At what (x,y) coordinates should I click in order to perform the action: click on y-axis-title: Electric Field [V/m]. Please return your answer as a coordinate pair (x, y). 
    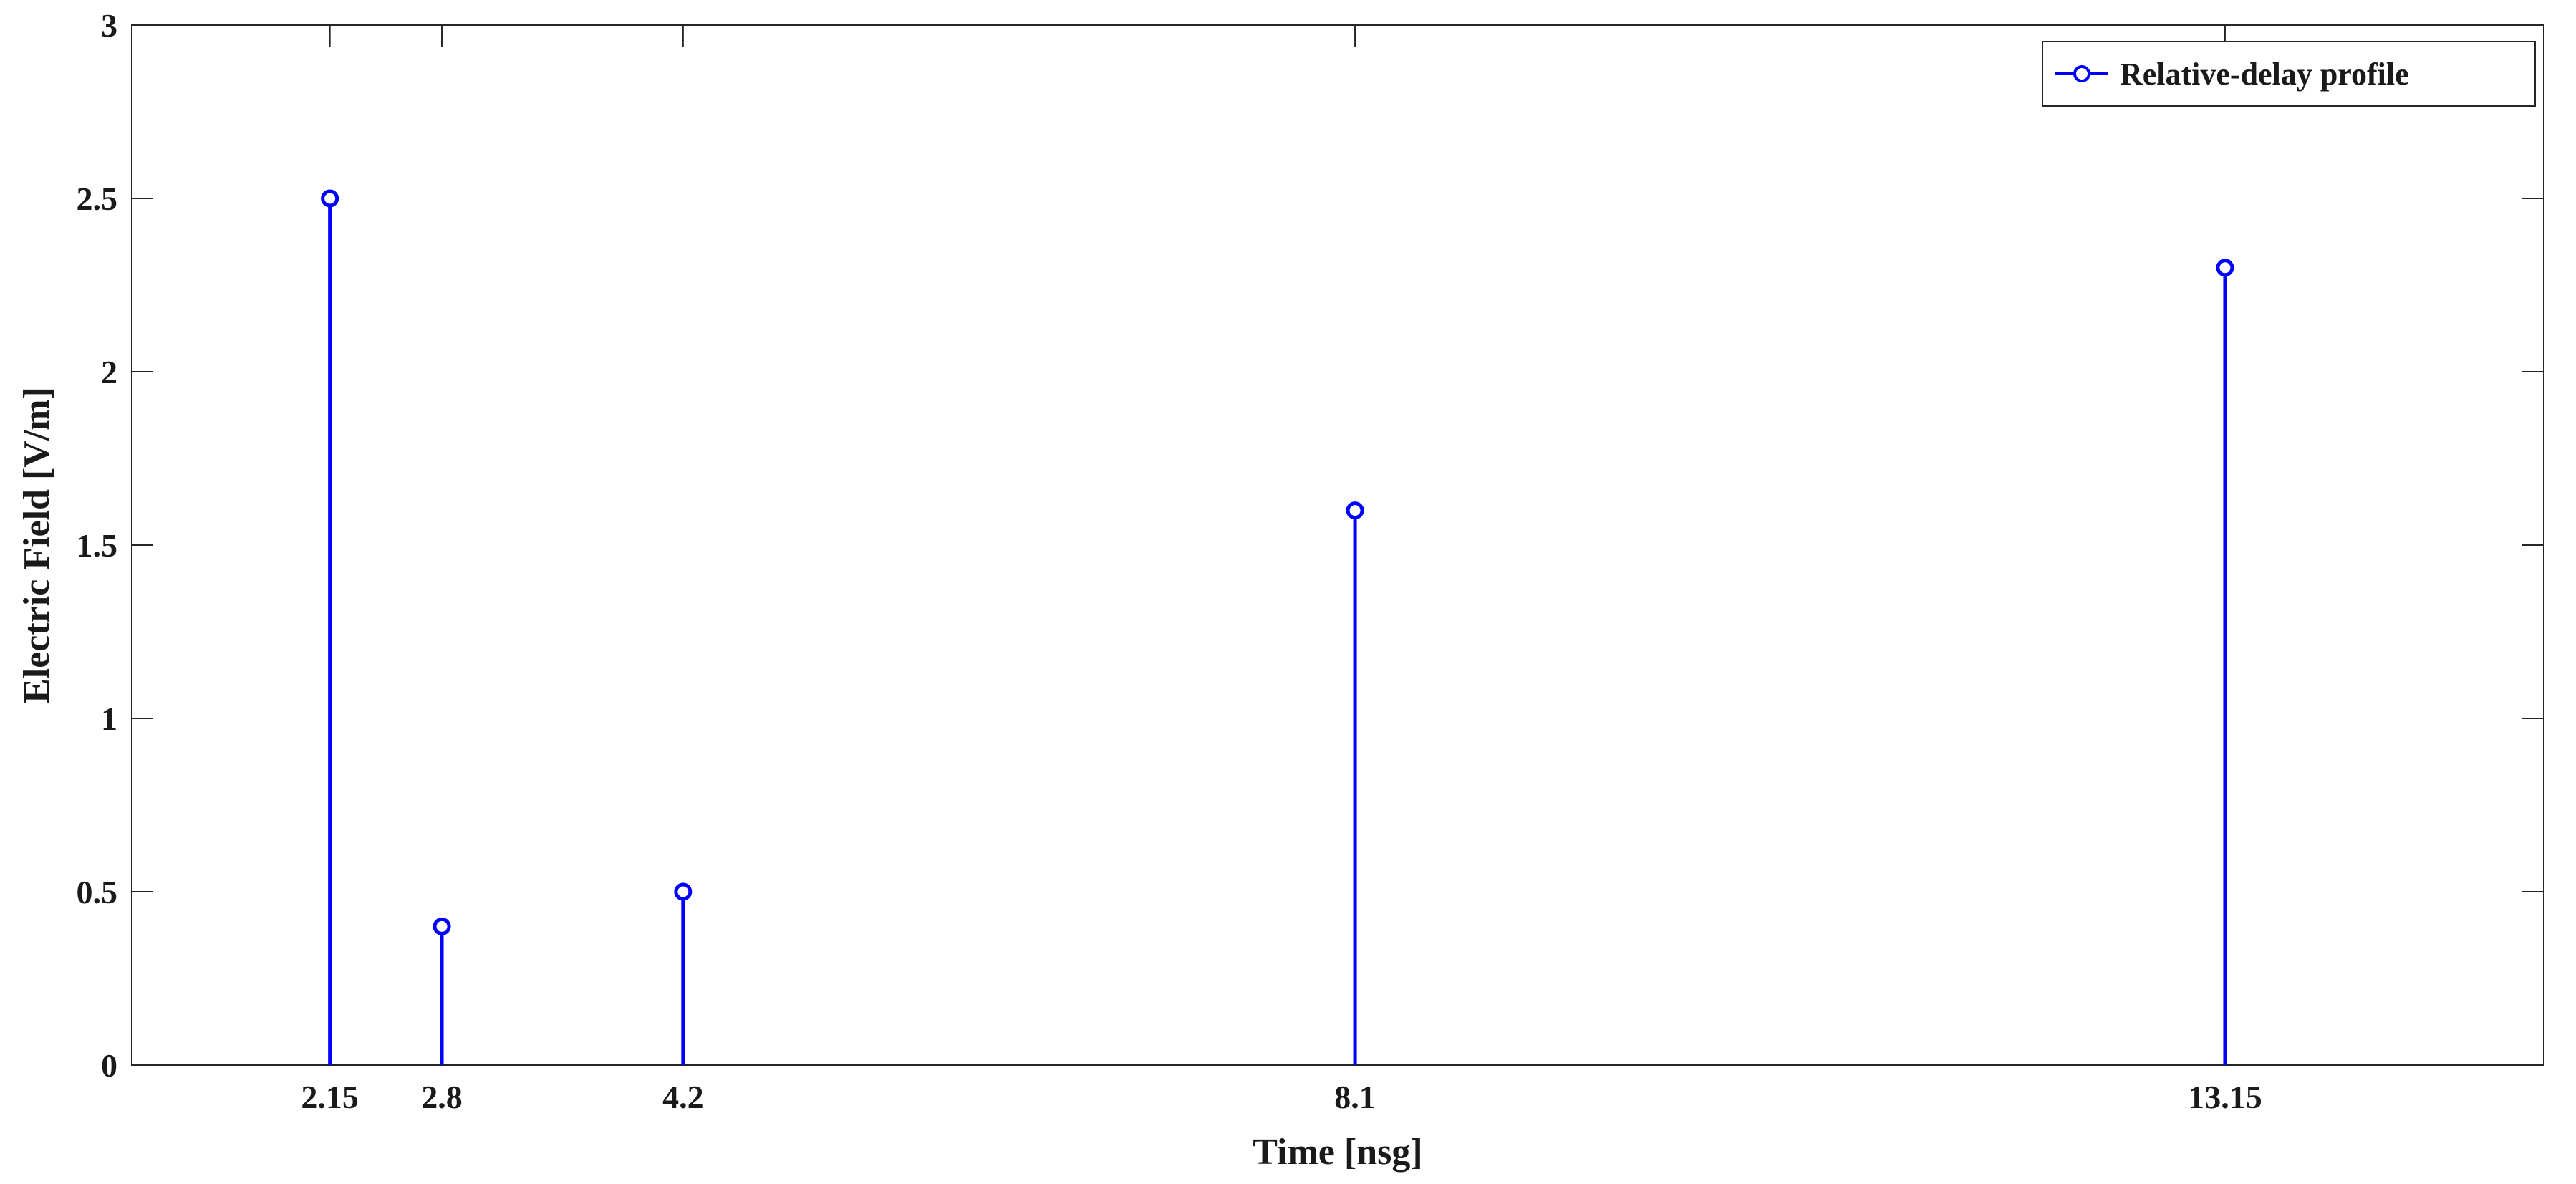
    Looking at the image, I should click on (36, 545).